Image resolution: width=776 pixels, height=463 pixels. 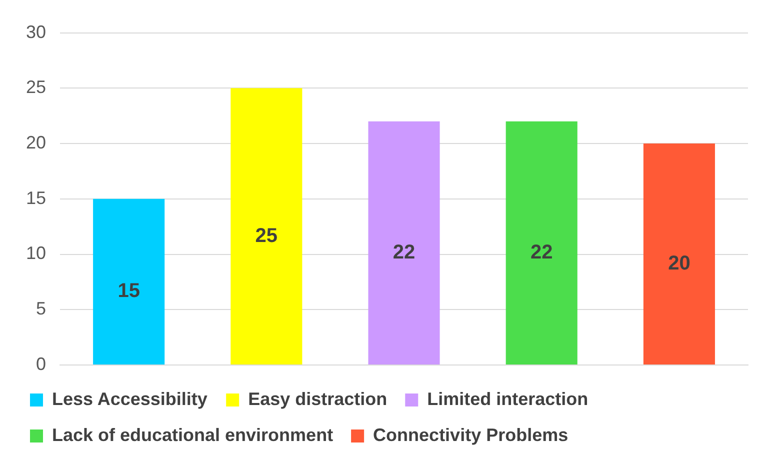 What do you see at coordinates (36, 142) in the screenshot?
I see `y-tick-label: 20` at bounding box center [36, 142].